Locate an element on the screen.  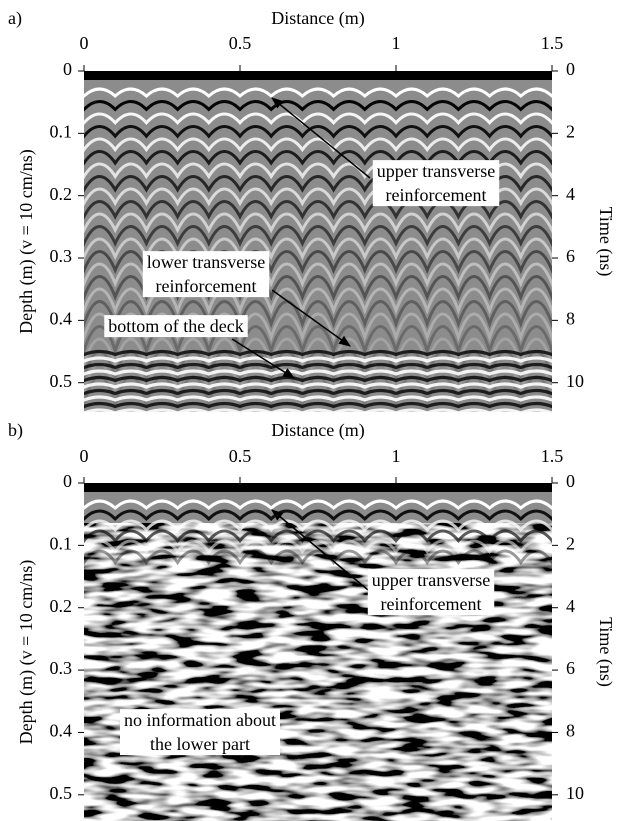
annotation-text: lower transverse is located at coordinates (206, 262).